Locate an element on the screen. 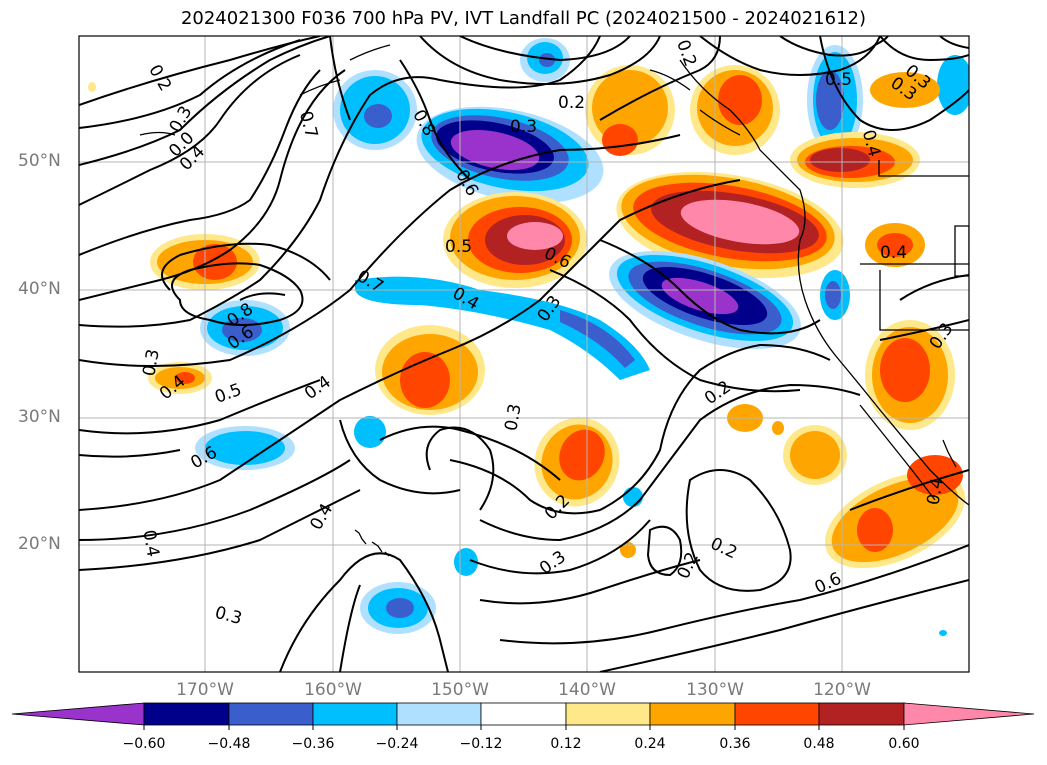 The height and width of the screenshot is (765, 1047). contour-label: 0.2 is located at coordinates (571, 103).